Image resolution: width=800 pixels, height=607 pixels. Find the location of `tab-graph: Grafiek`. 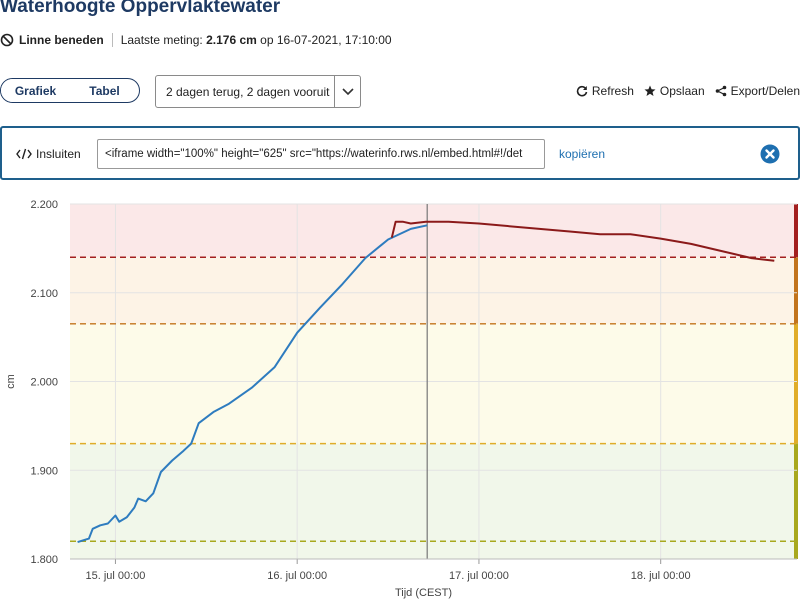

tab-graph: Grafiek is located at coordinates (35, 90).